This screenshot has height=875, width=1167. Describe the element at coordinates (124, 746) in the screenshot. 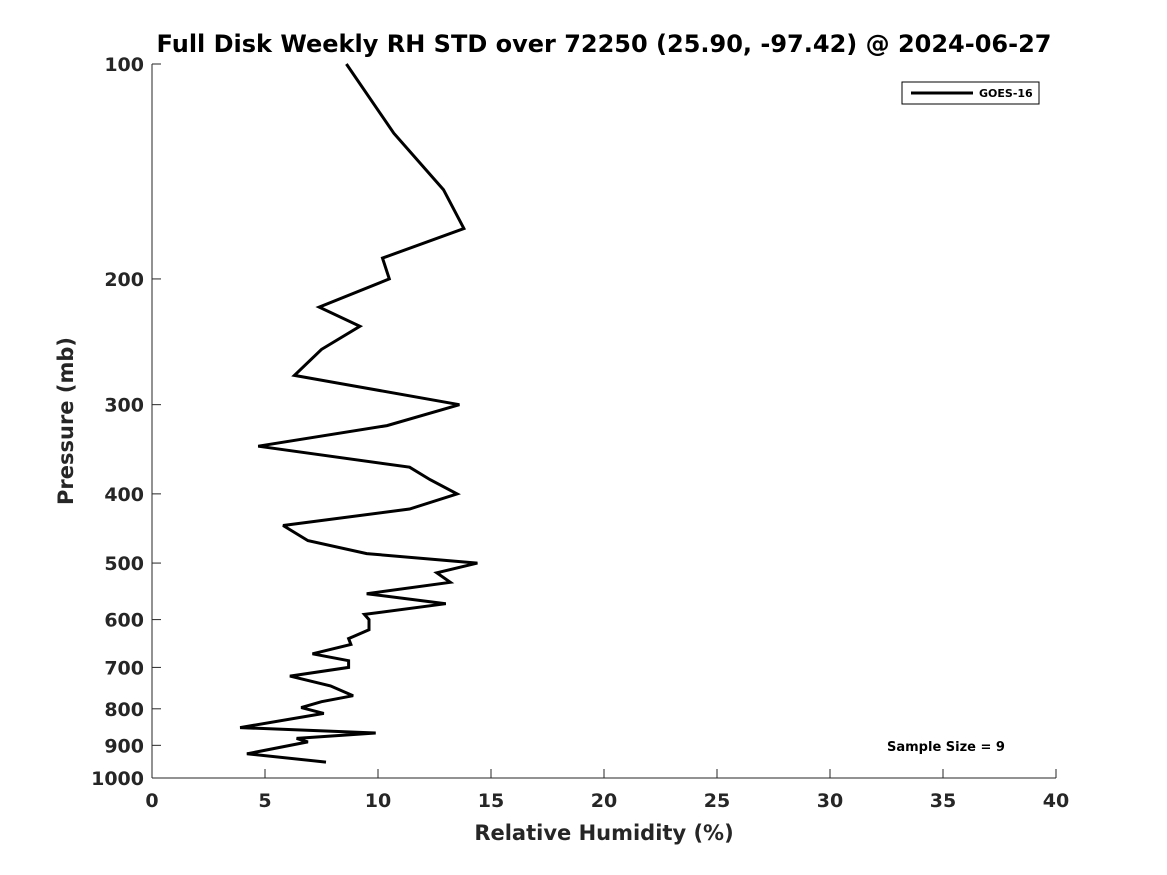

I see `y-tick-label: 900` at that location.